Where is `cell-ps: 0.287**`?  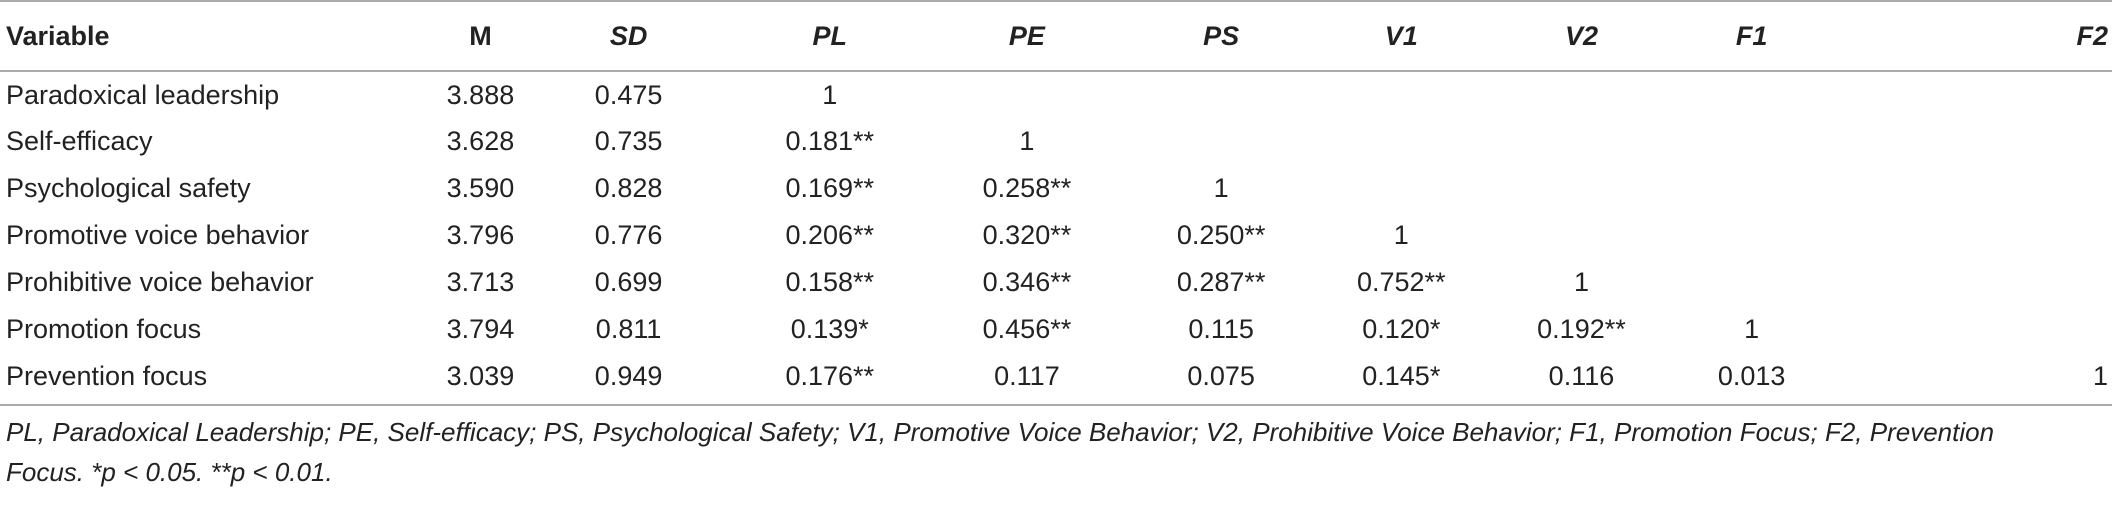
cell-ps: 0.287** is located at coordinates (1221, 282).